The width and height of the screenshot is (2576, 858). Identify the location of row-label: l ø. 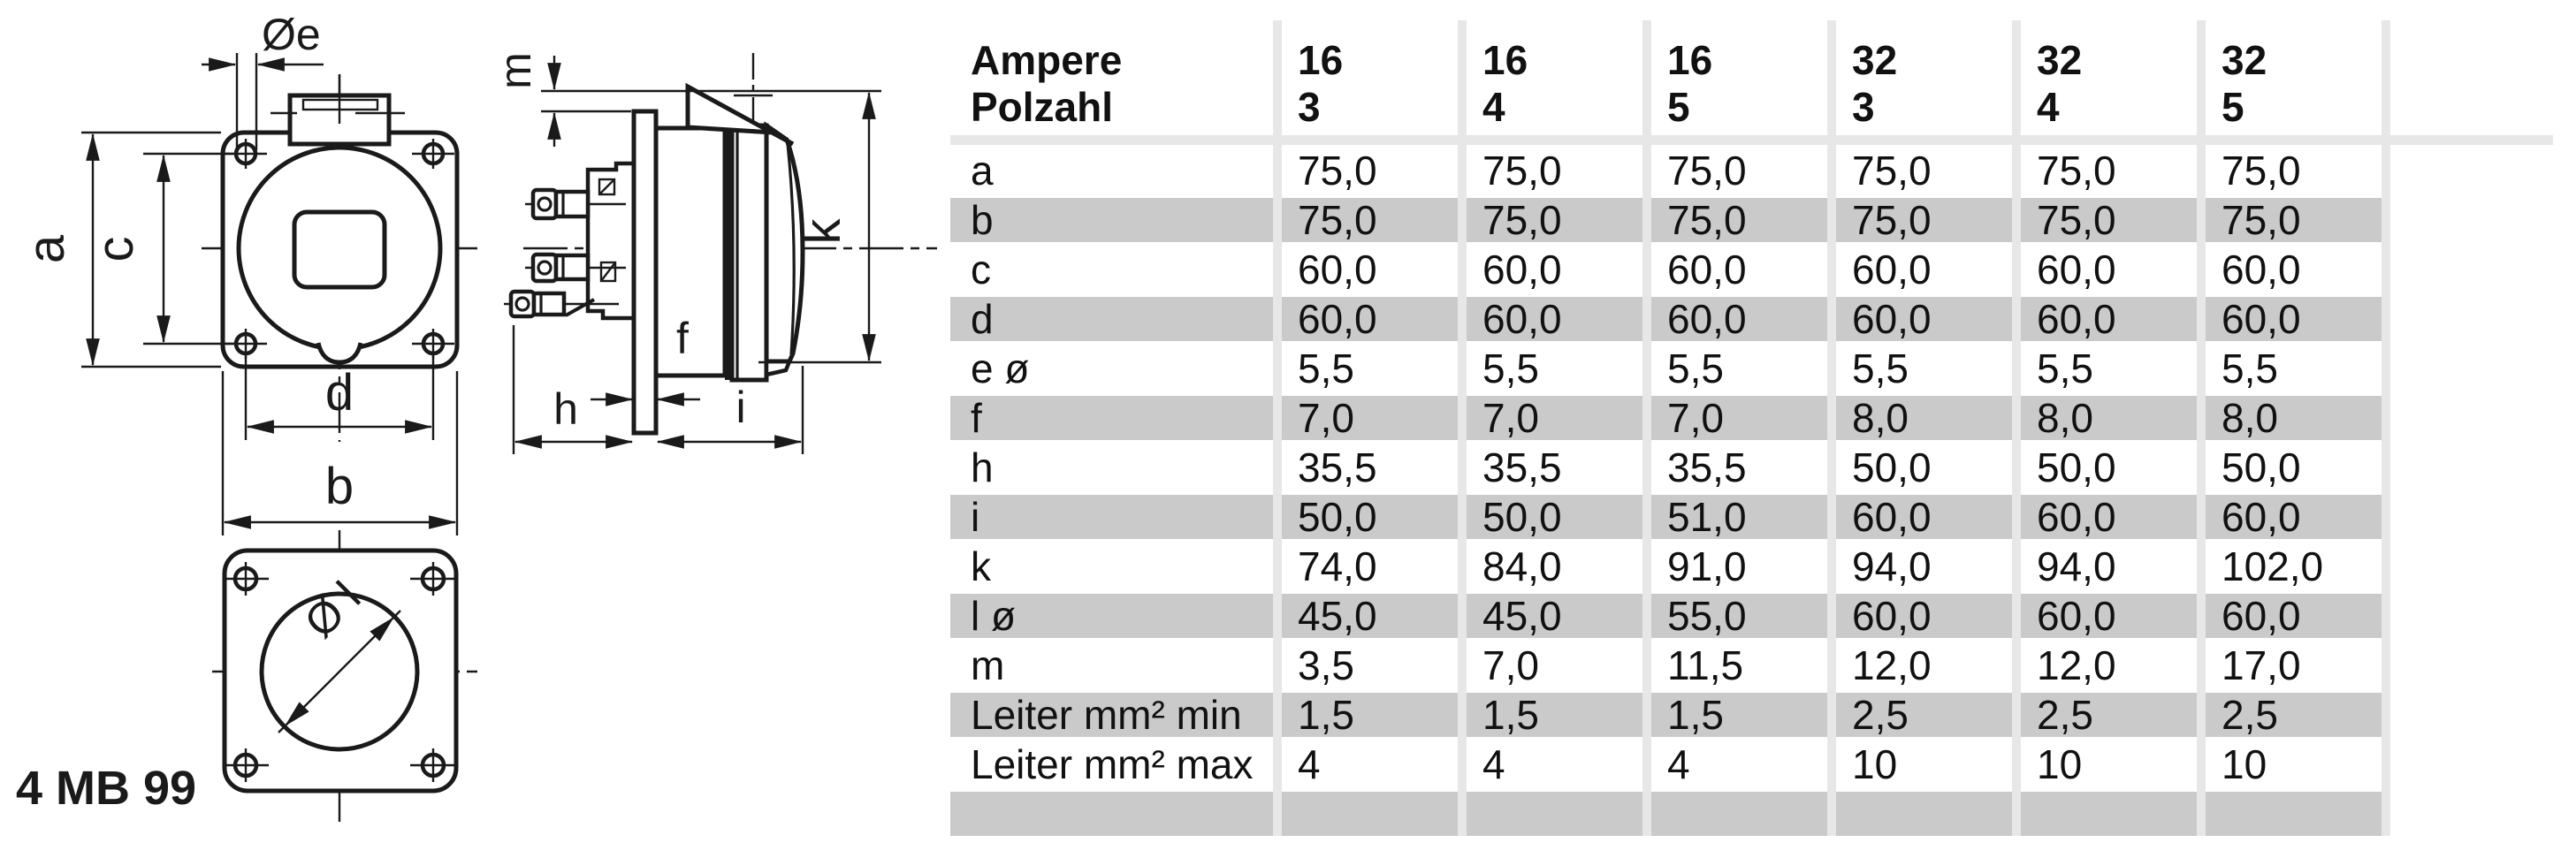
(994, 616).